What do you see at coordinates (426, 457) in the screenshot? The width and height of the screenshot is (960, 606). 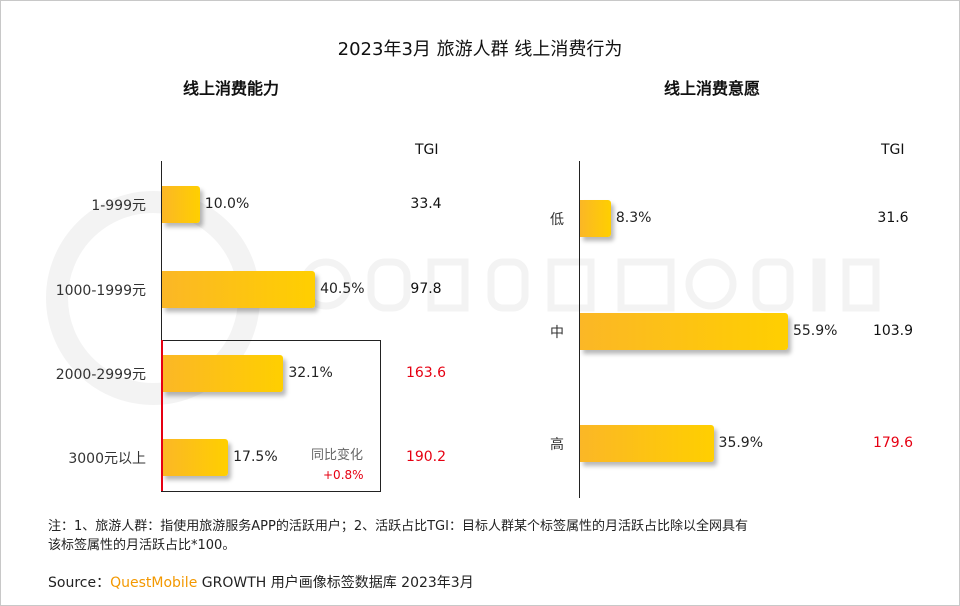 I see `tgi-value: 190.2` at bounding box center [426, 457].